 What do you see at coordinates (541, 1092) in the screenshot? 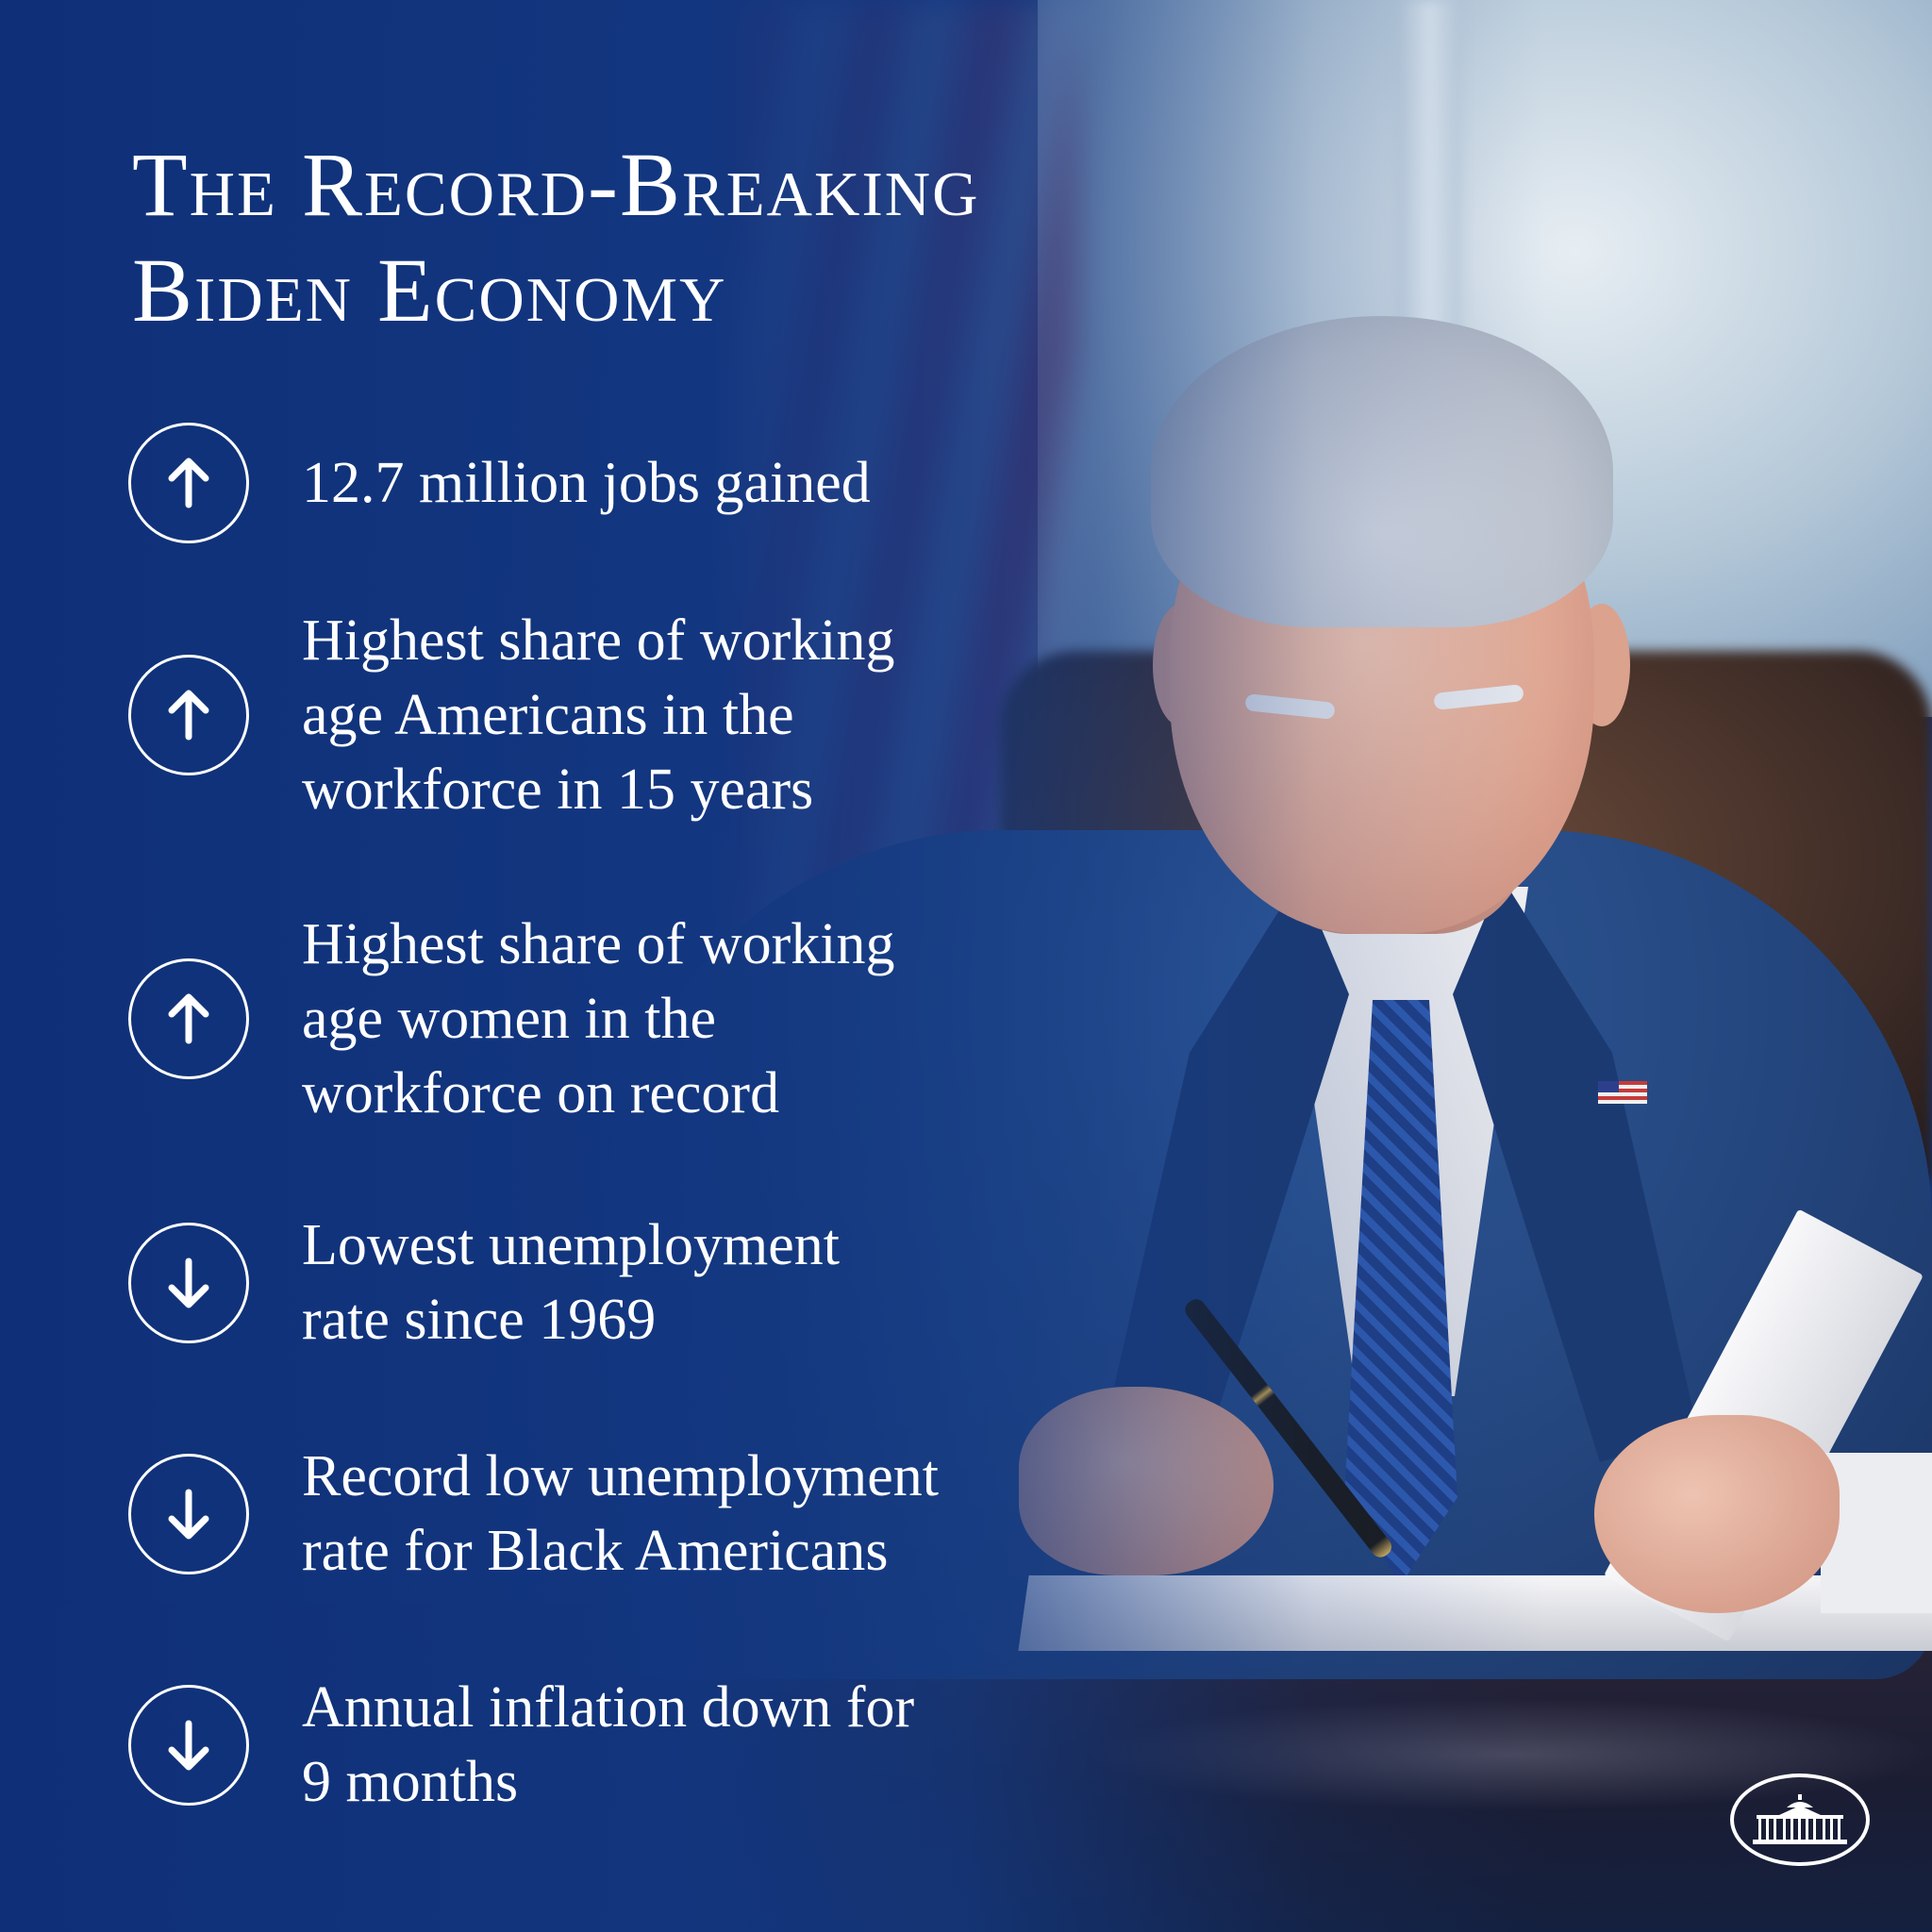
I see `stat-line: workforce on record` at bounding box center [541, 1092].